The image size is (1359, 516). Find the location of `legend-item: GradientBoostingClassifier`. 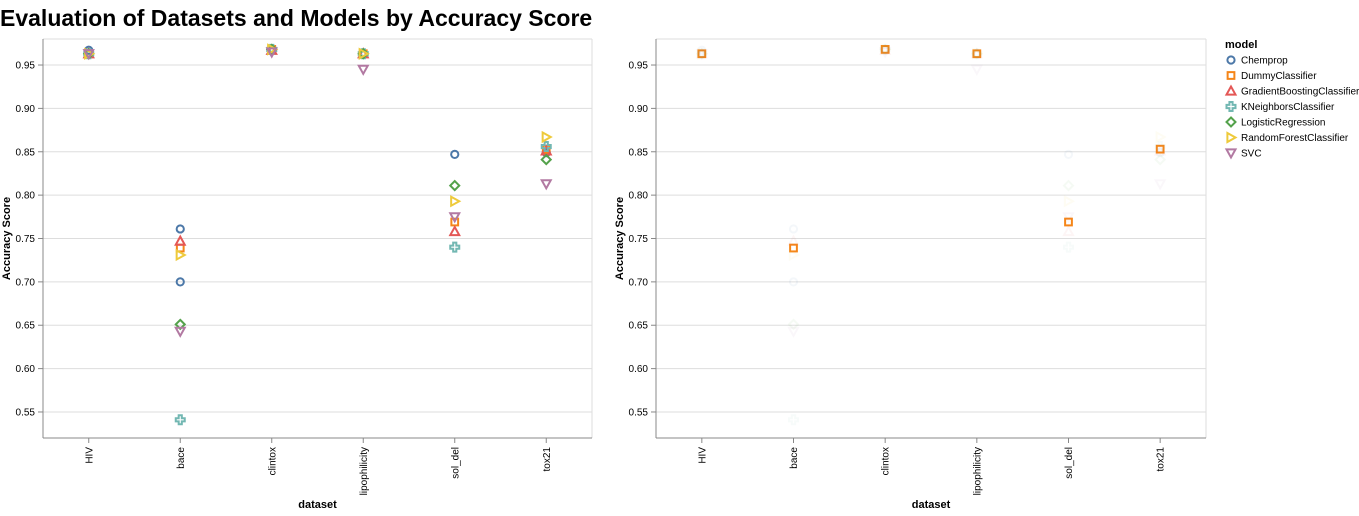

legend-item: GradientBoostingClassifier is located at coordinates (1291, 91).